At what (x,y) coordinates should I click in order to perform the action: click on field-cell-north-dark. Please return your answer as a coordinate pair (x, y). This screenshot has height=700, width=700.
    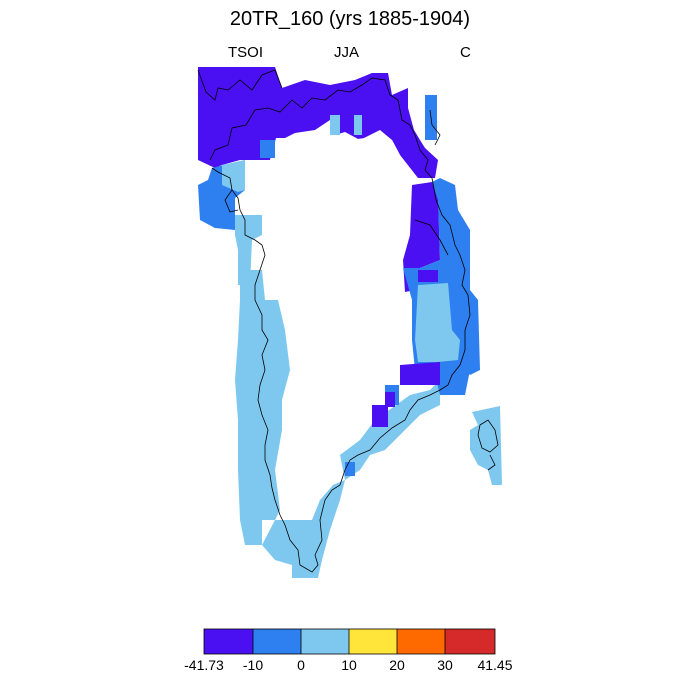
    Looking at the image, I should click on (318, 122).